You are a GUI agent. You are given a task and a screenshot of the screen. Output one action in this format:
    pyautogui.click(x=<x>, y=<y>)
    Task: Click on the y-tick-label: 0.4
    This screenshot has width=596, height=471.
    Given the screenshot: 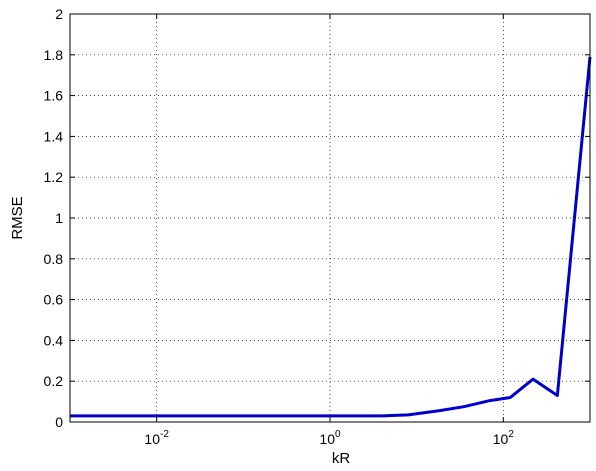 What is the action you would take?
    pyautogui.click(x=54, y=340)
    